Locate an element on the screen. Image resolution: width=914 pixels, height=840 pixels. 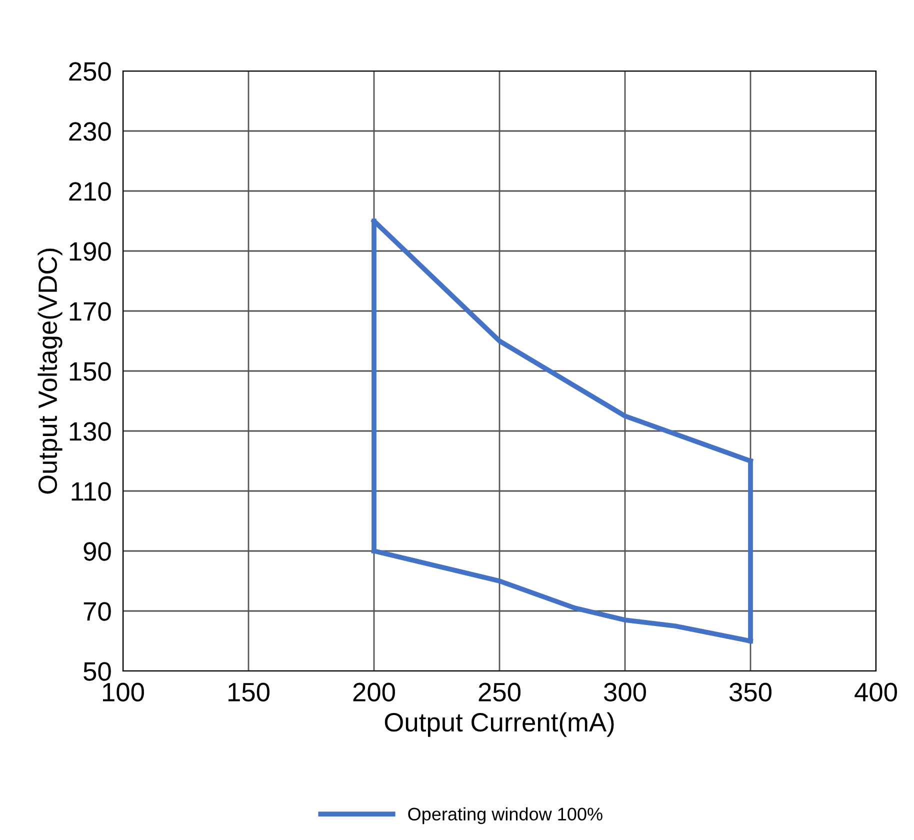
x-axis-title: Output Current(mA) is located at coordinates (499, 724).